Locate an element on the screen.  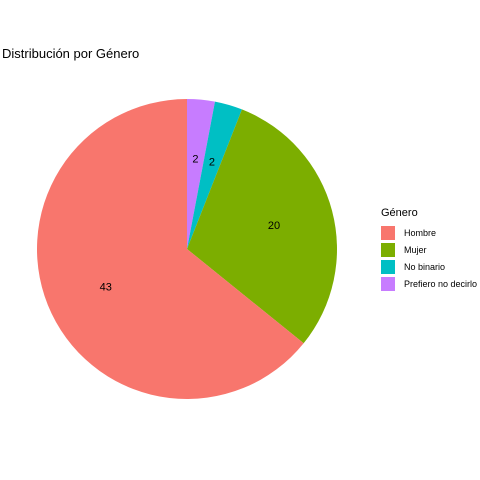
slice-label-hombre: 43 is located at coordinates (106, 288).